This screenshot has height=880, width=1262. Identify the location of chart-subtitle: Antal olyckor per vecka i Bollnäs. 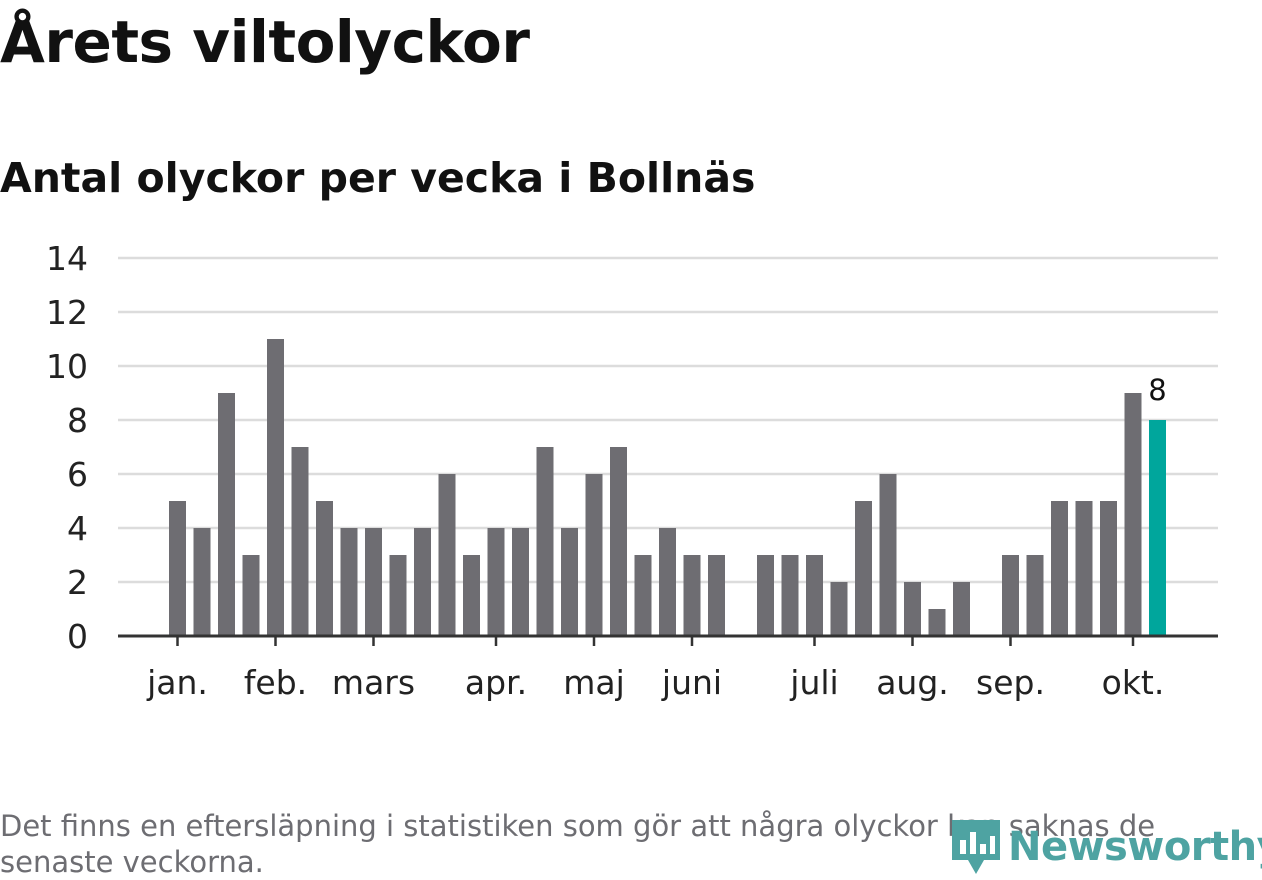
(378, 178).